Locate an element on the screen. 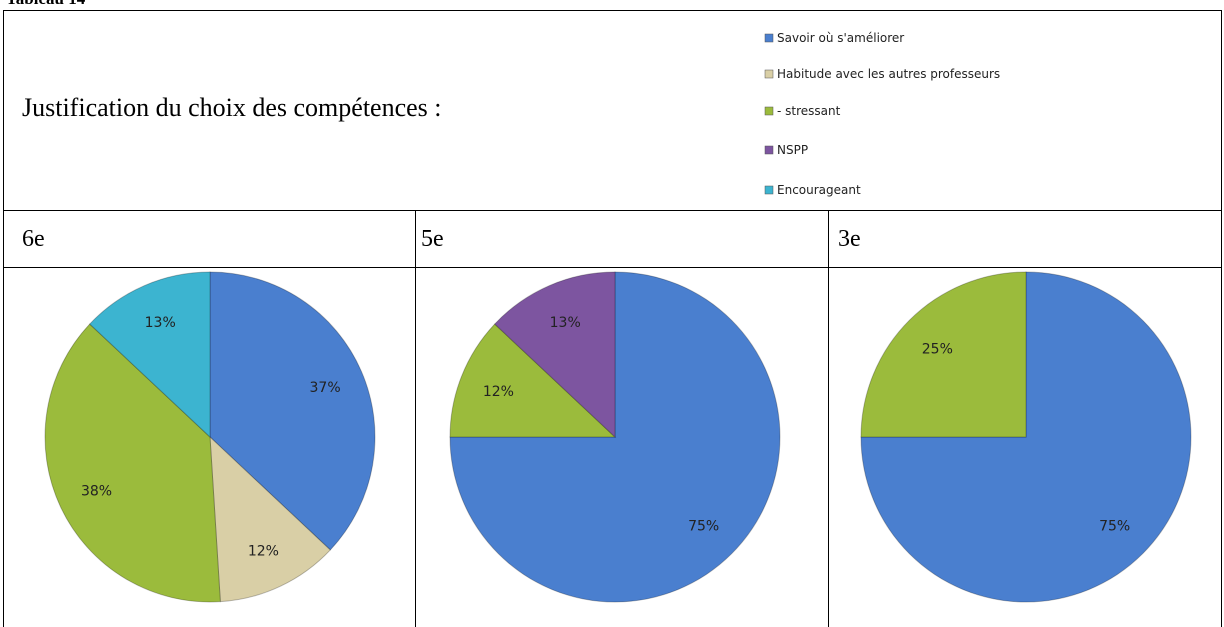 This screenshot has width=1224, height=627. slice-label: 37% is located at coordinates (325, 388).